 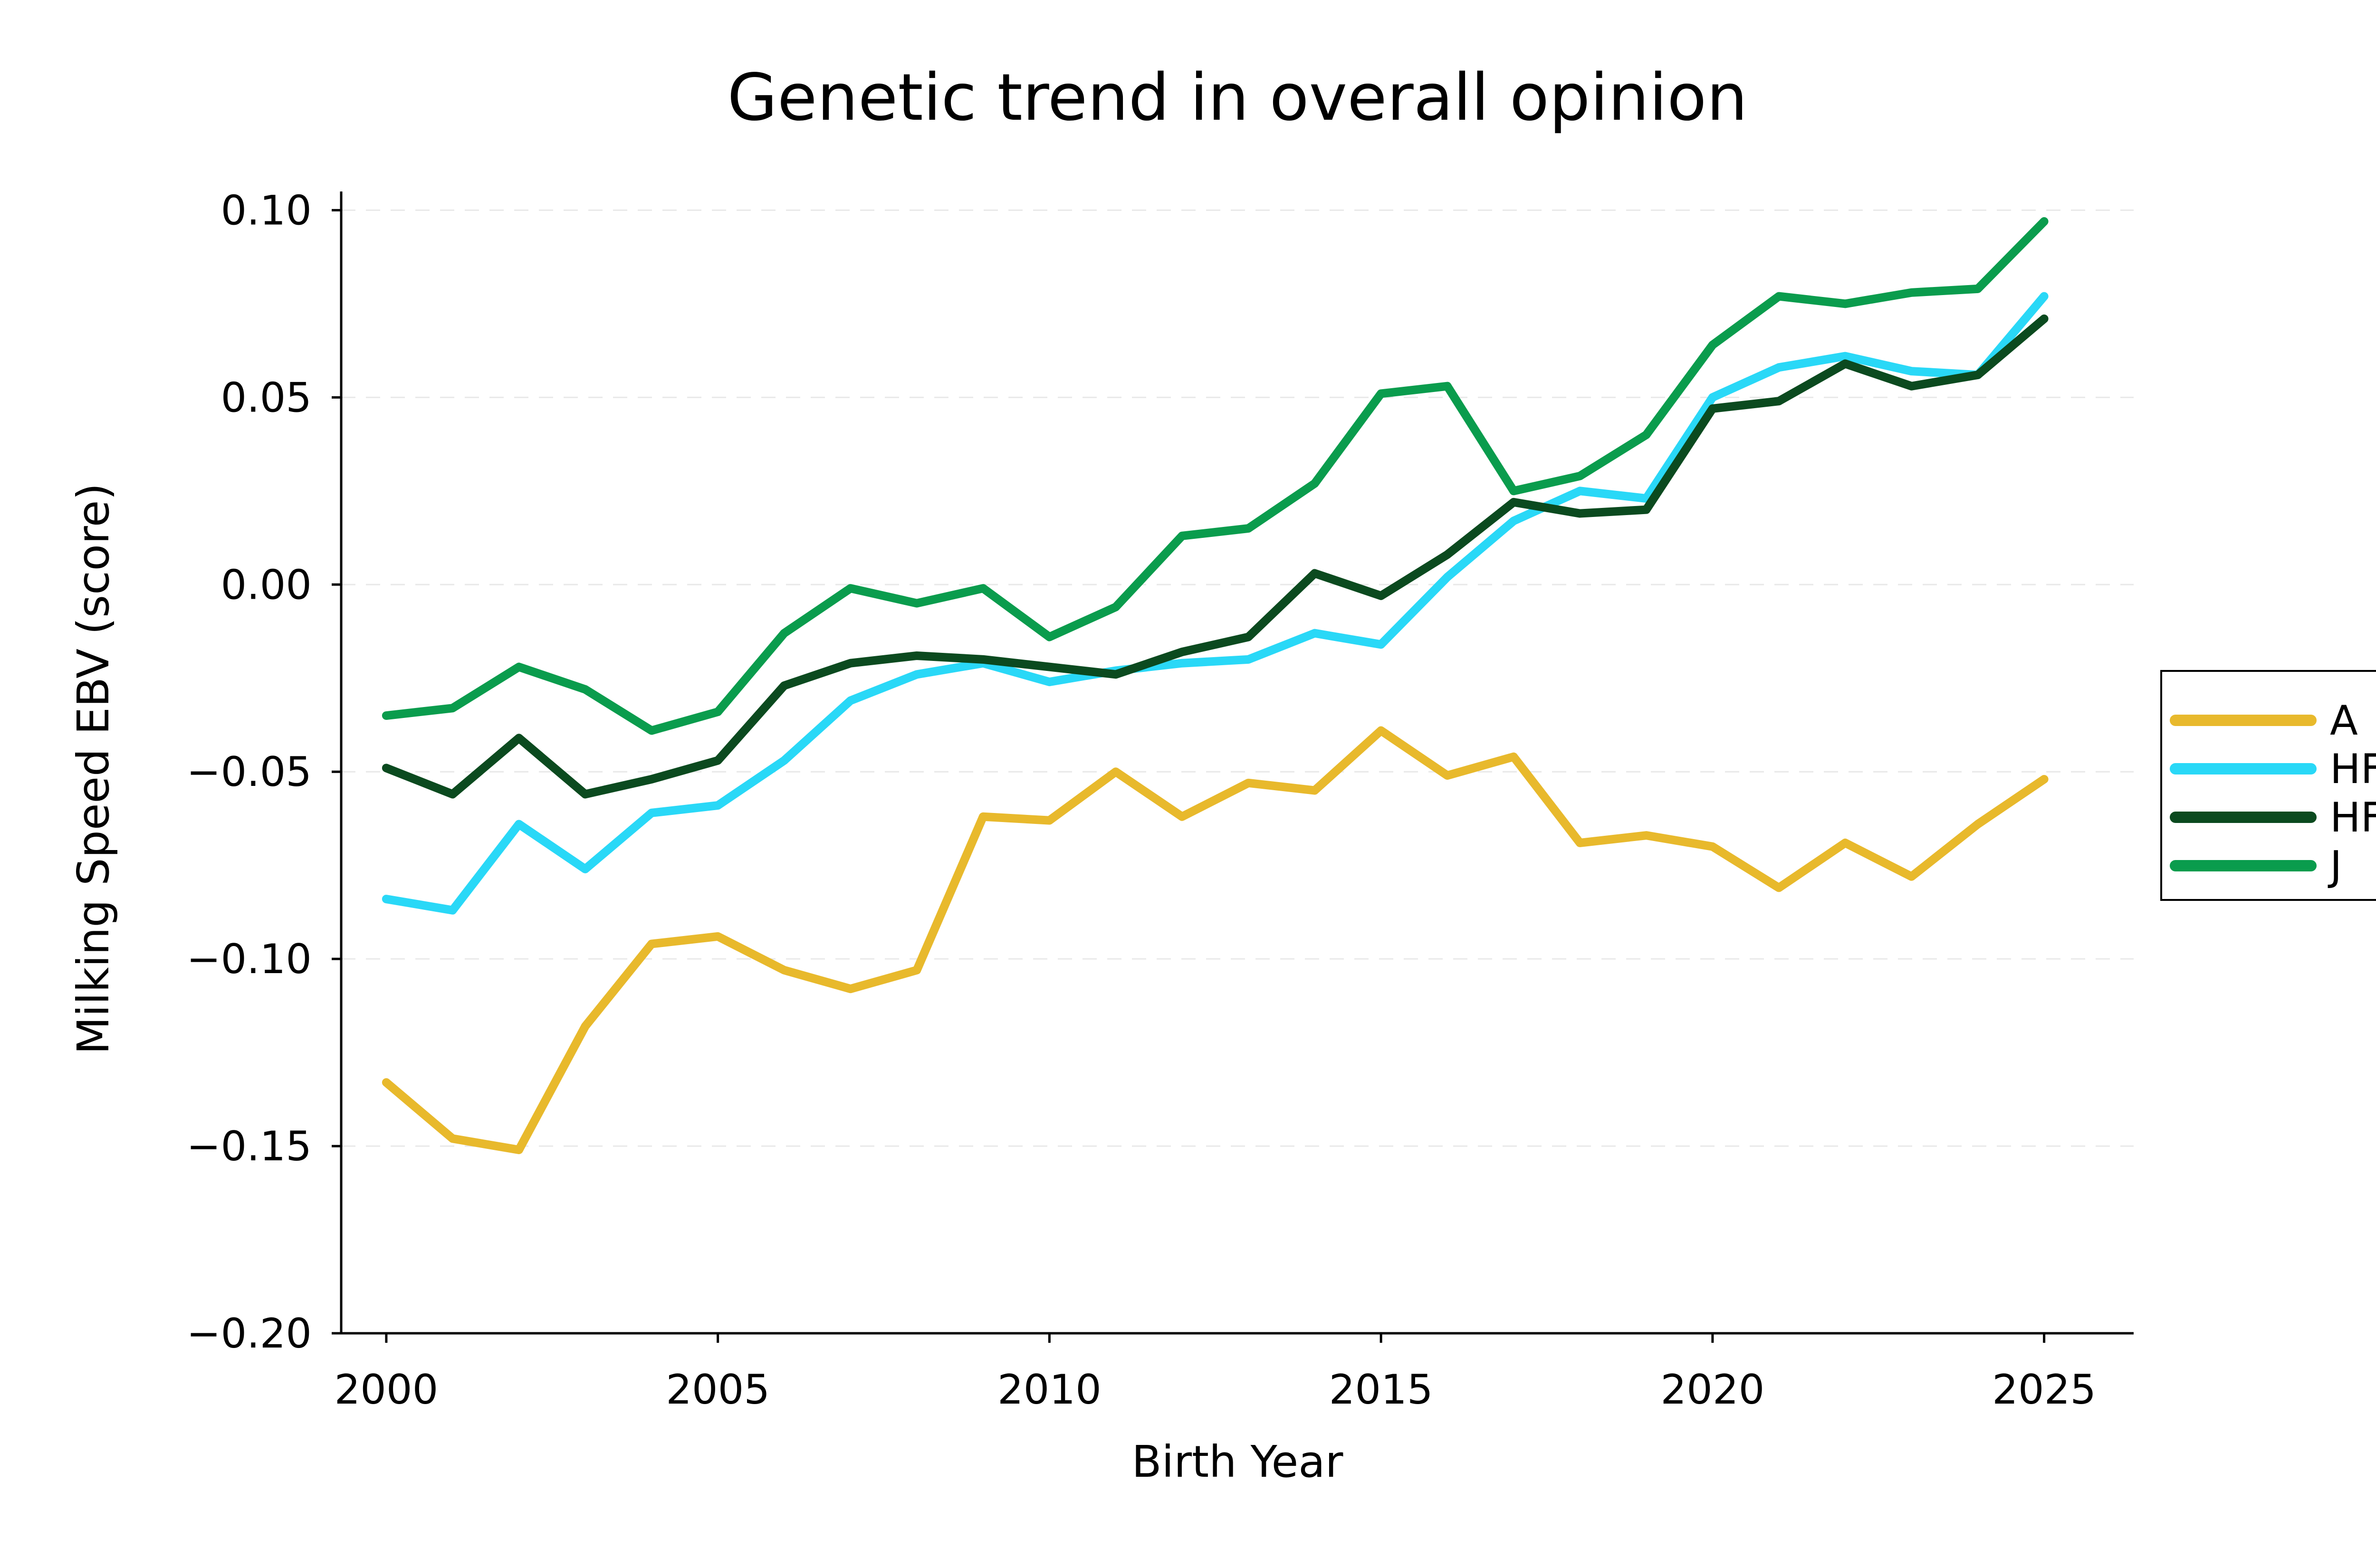 I want to click on y-axis: 0.10 0.05 0.00 −0.05 −0.10 −0.15 −0.20, so click(x=264, y=772).